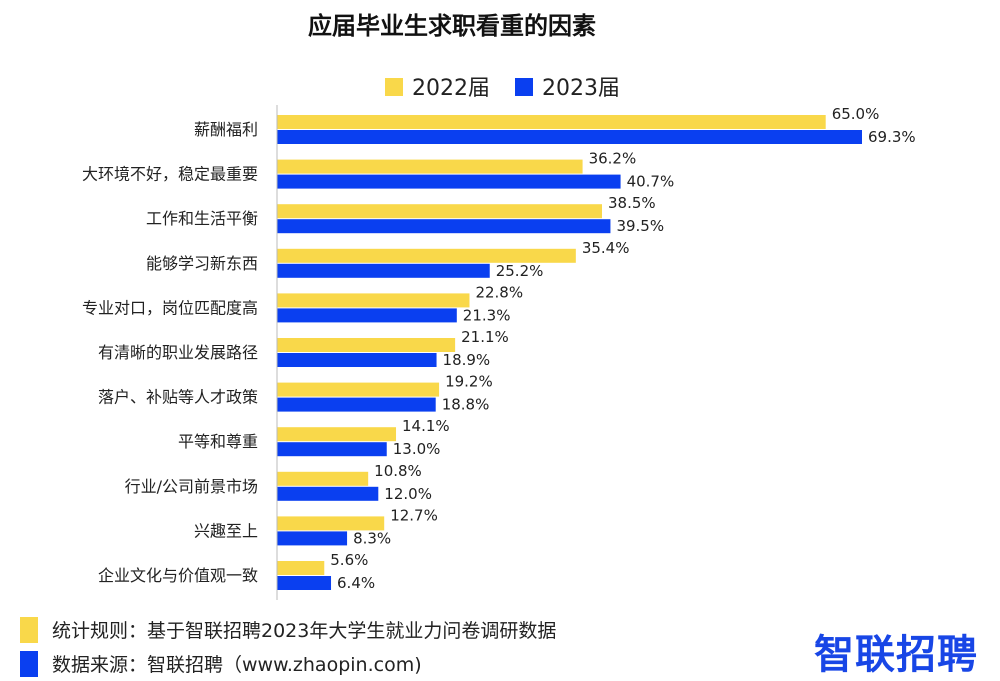  What do you see at coordinates (356, 583) in the screenshot?
I see `data-label-2023届: 6.4%` at bounding box center [356, 583].